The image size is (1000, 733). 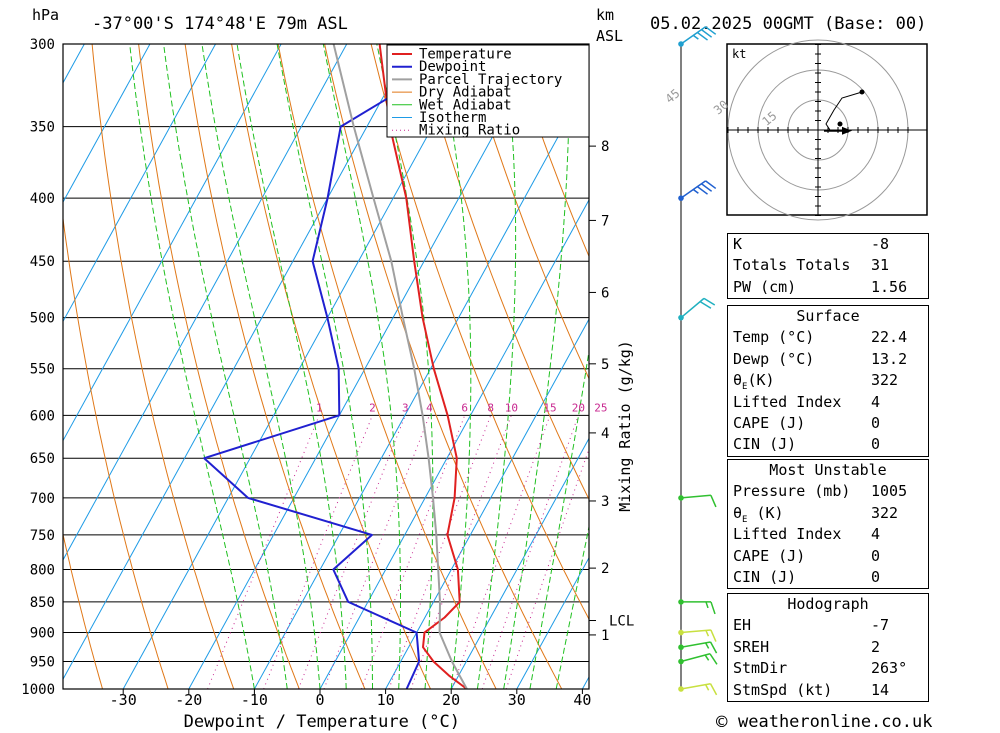 I want to click on eh-row: EH -7, so click(x=811, y=625).